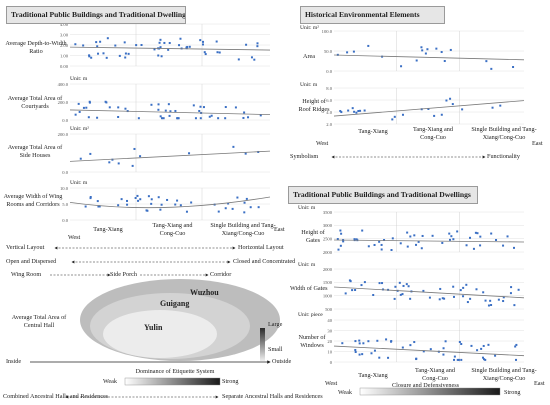 Image resolution: width=550 pixels, height=405 pixels. What do you see at coordinates (279, 229) in the screenshot?
I see `left-axis-east: East` at bounding box center [279, 229].